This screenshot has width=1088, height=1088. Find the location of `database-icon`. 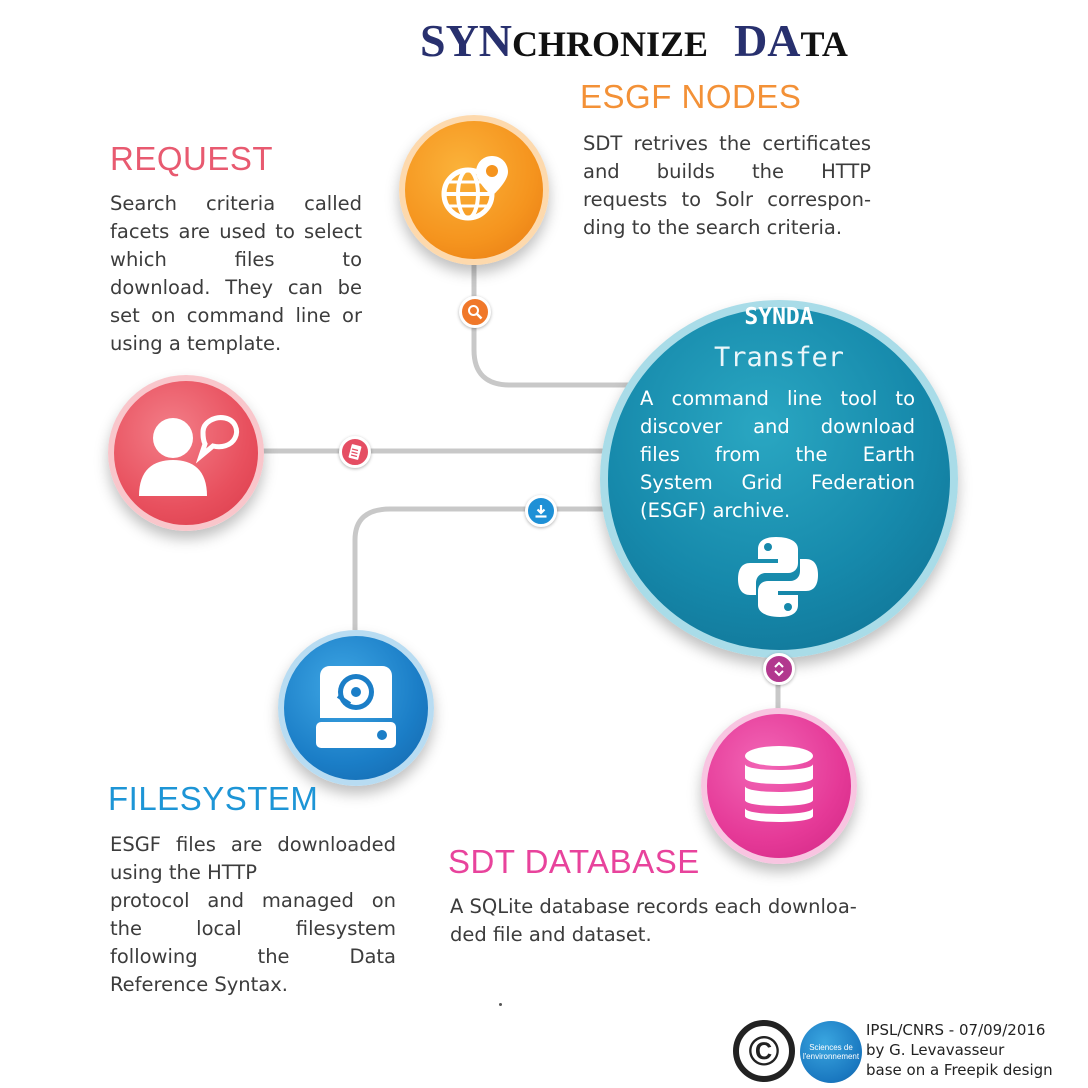

database-icon is located at coordinates (779, 784).